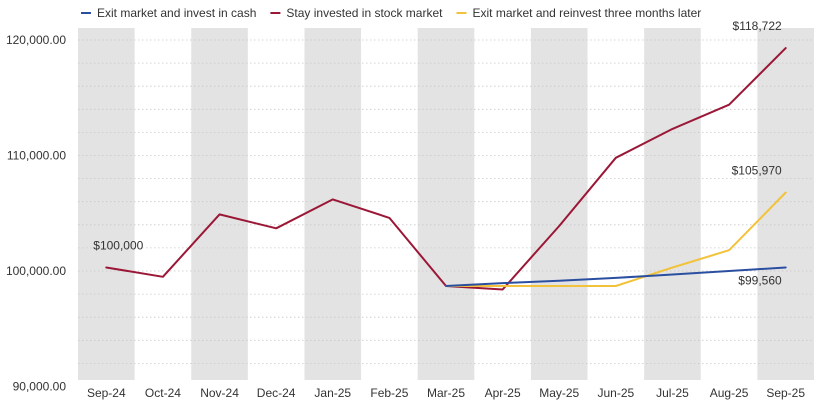 Image resolution: width=831 pixels, height=413 pixels. What do you see at coordinates (163, 393) in the screenshot?
I see `x-tick-label: Oct-24` at bounding box center [163, 393].